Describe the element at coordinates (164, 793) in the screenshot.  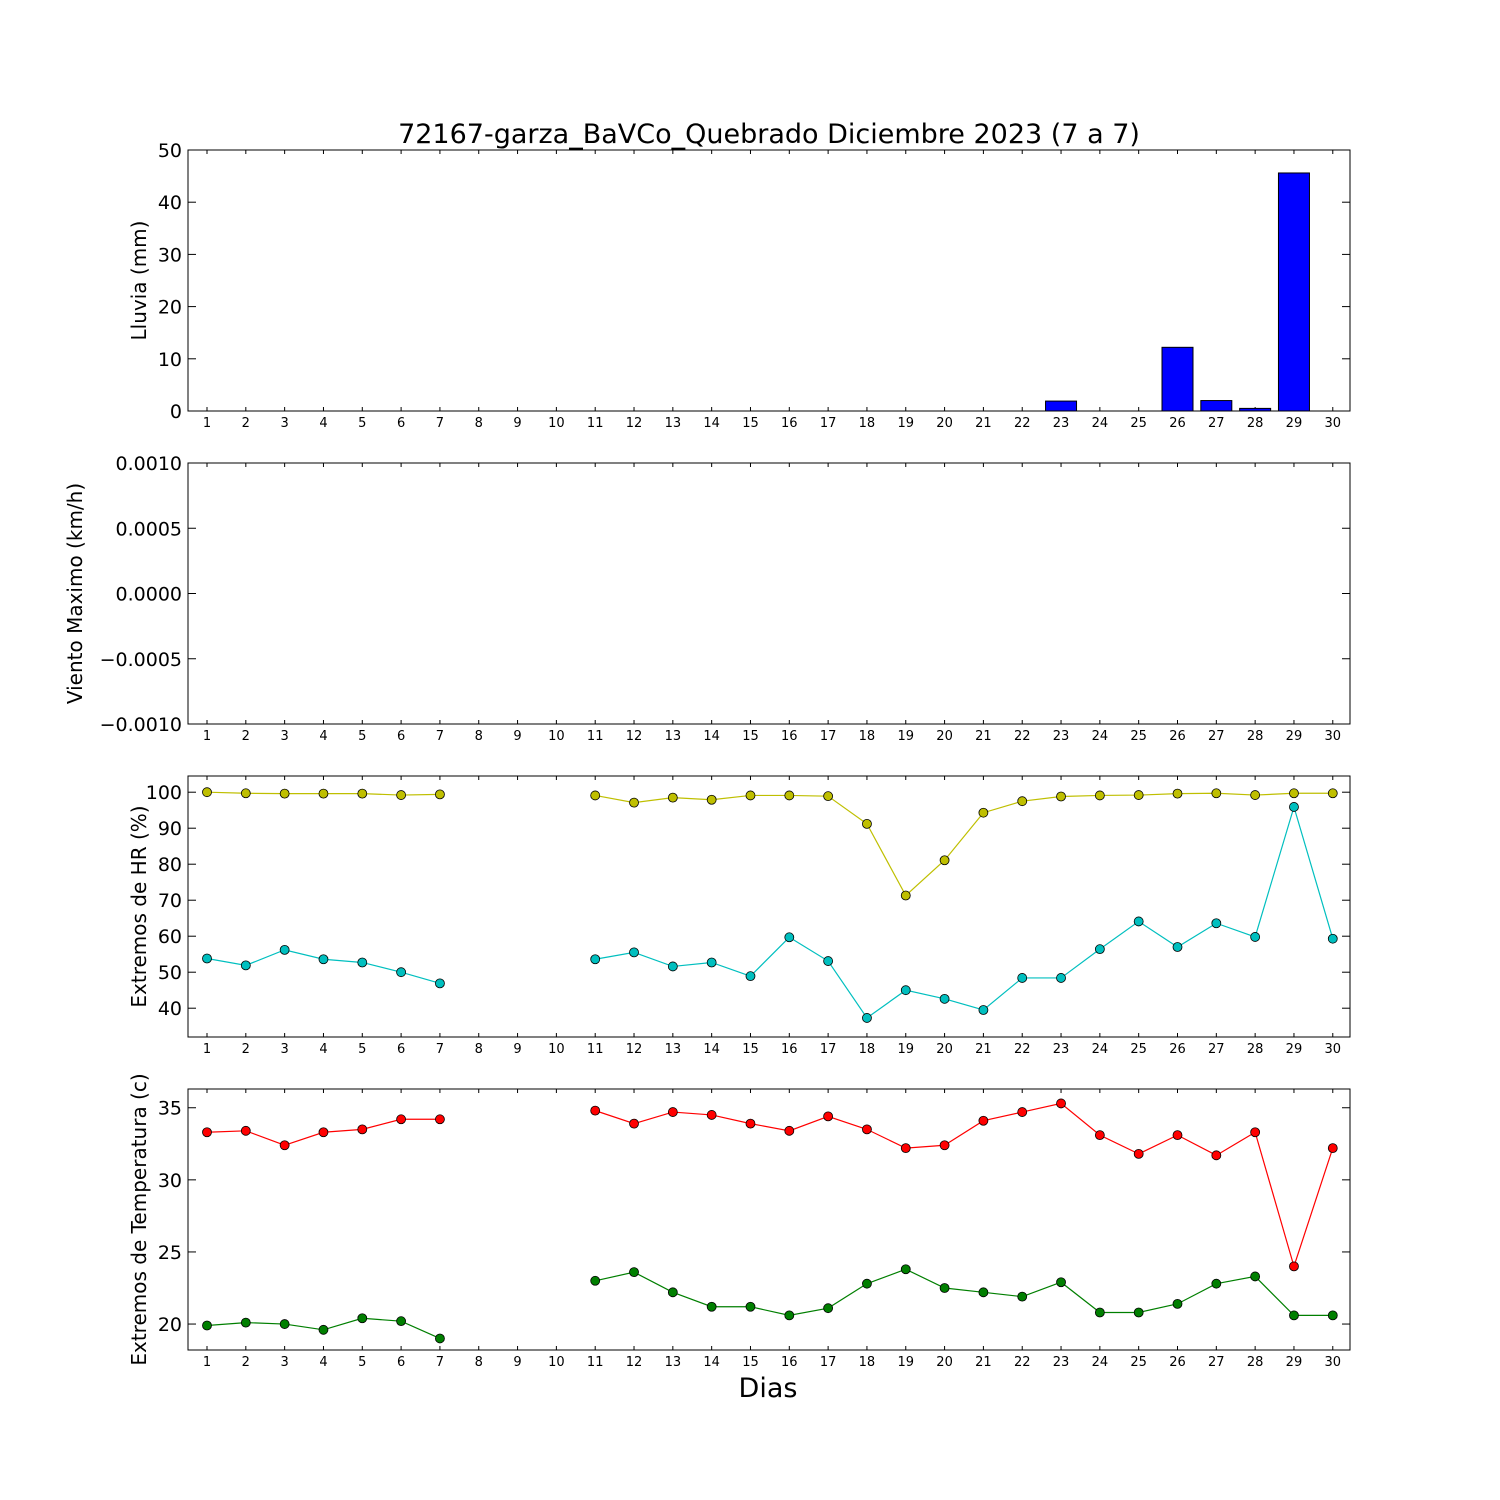
I see `y-tick-label: 100` at that location.